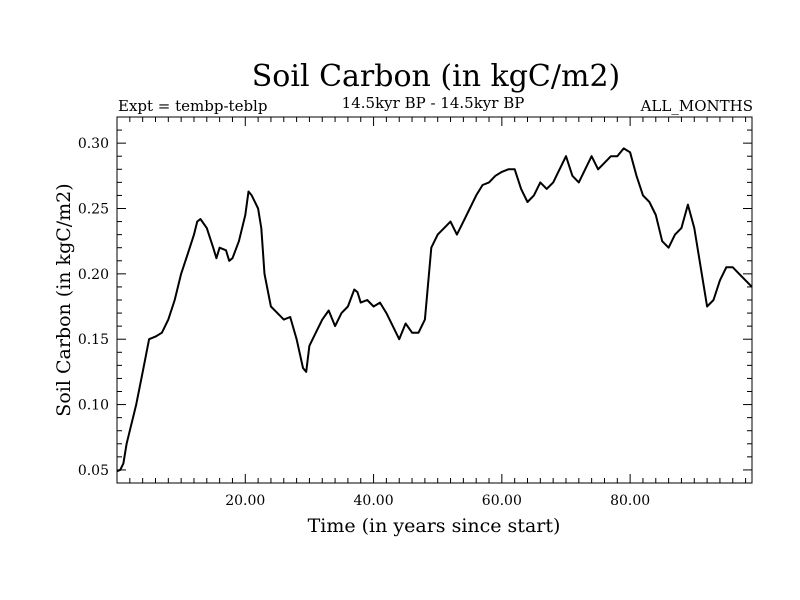 Image resolution: width=800 pixels, height=600 pixels. What do you see at coordinates (93, 471) in the screenshot?
I see `y-tick-label: 0.05` at bounding box center [93, 471].